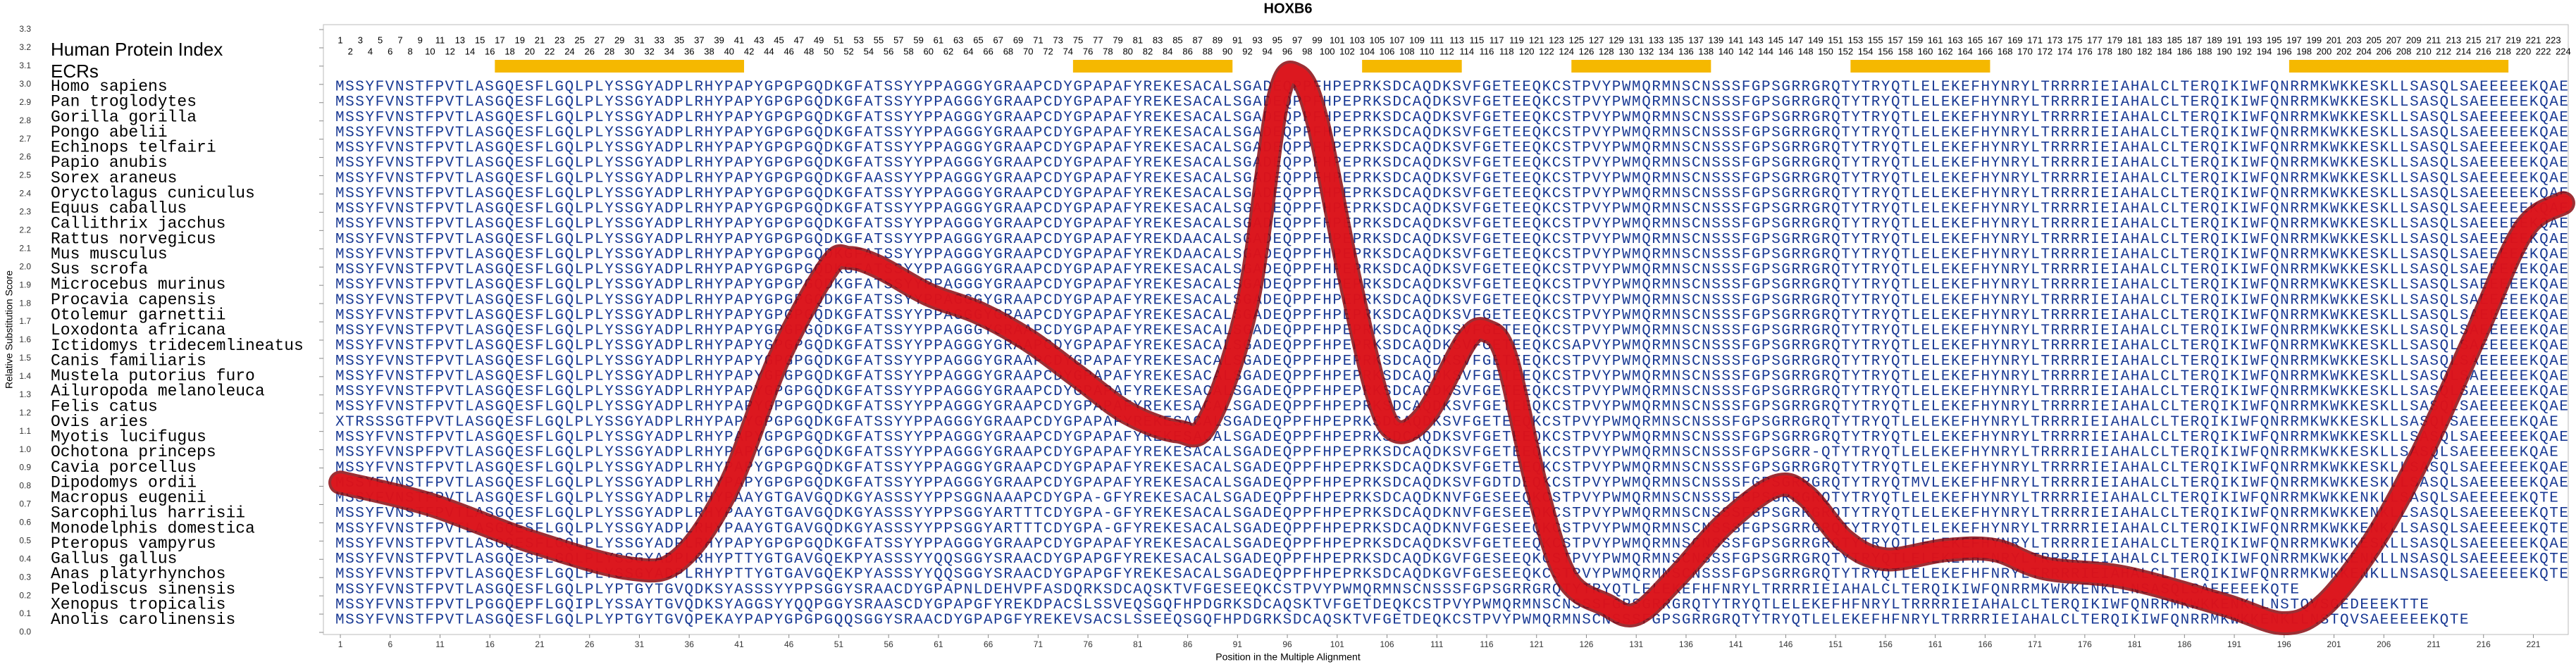 Image resolution: width=2576 pixels, height=669 pixels. What do you see at coordinates (1217, 40) in the screenshot?
I see `protein-index: 89` at bounding box center [1217, 40].